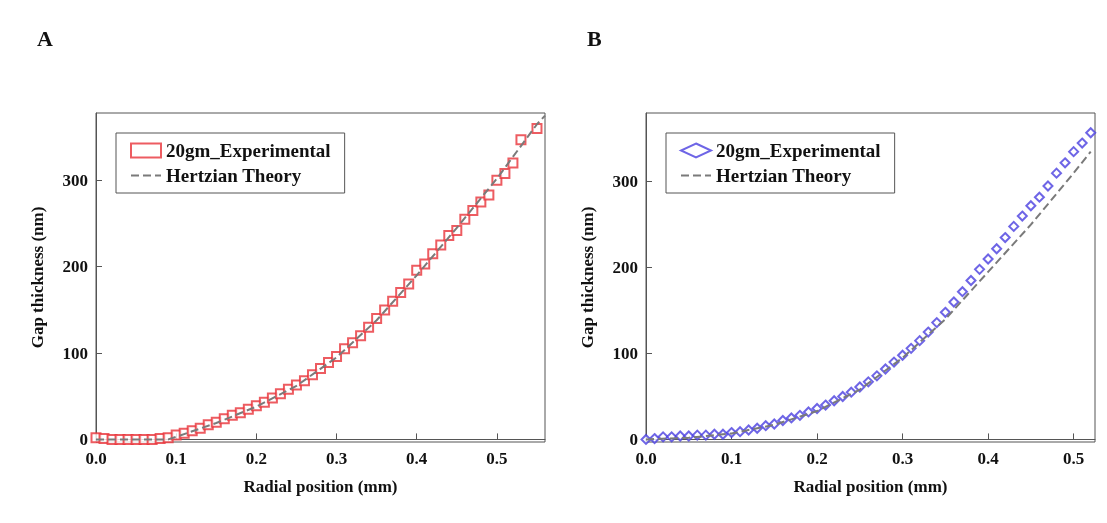 The width and height of the screenshot is (1107, 523). What do you see at coordinates (45, 38) in the screenshot?
I see `chart-title: A` at bounding box center [45, 38].